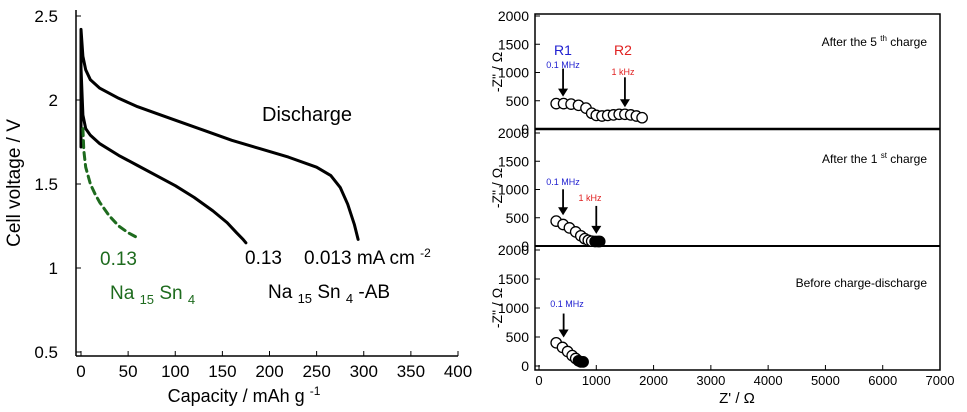 The width and height of the screenshot is (967, 412). What do you see at coordinates (825, 380) in the screenshot?
I see `right-x-tick-label: 5000` at bounding box center [825, 380].